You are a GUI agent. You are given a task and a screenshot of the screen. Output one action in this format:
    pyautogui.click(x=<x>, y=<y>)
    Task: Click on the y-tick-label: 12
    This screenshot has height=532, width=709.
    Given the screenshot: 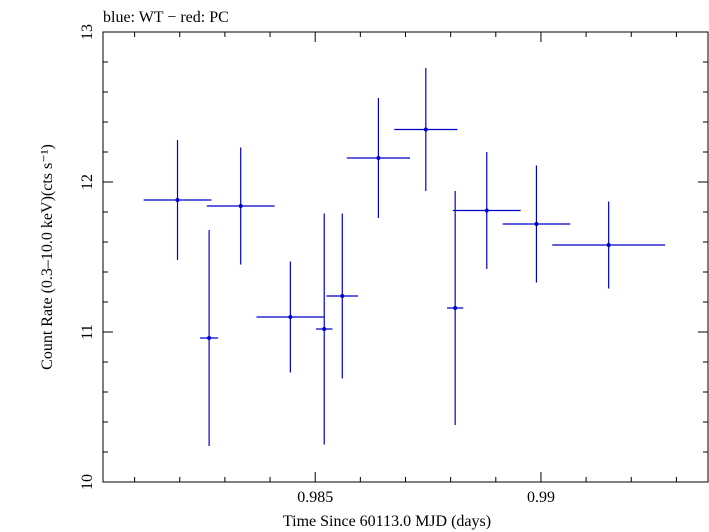 What is the action you would take?
    pyautogui.click(x=87, y=182)
    